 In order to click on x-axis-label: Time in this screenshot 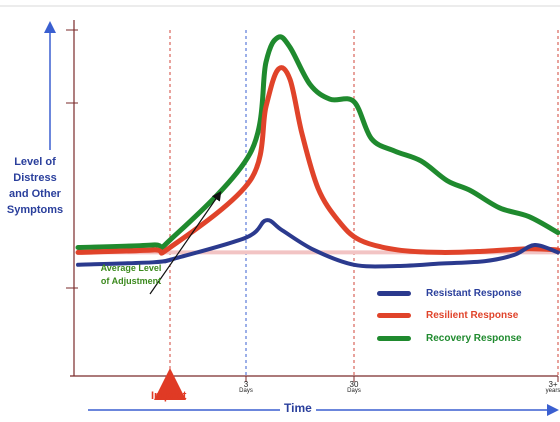, I will do `click(298, 408)`.